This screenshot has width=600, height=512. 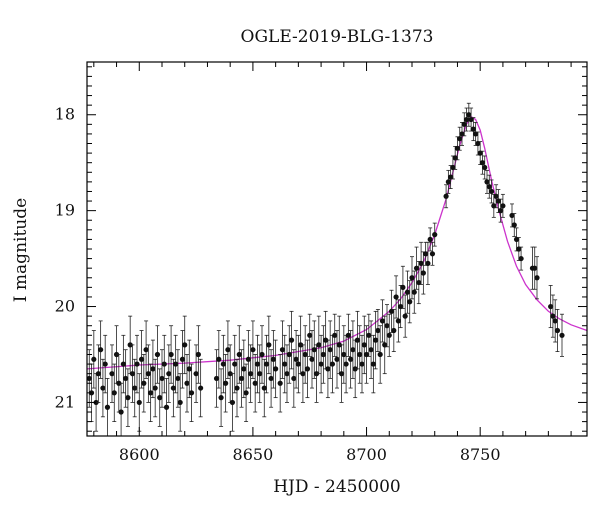 I want to click on x-axis-label: HJD - 2450000, so click(x=337, y=487).